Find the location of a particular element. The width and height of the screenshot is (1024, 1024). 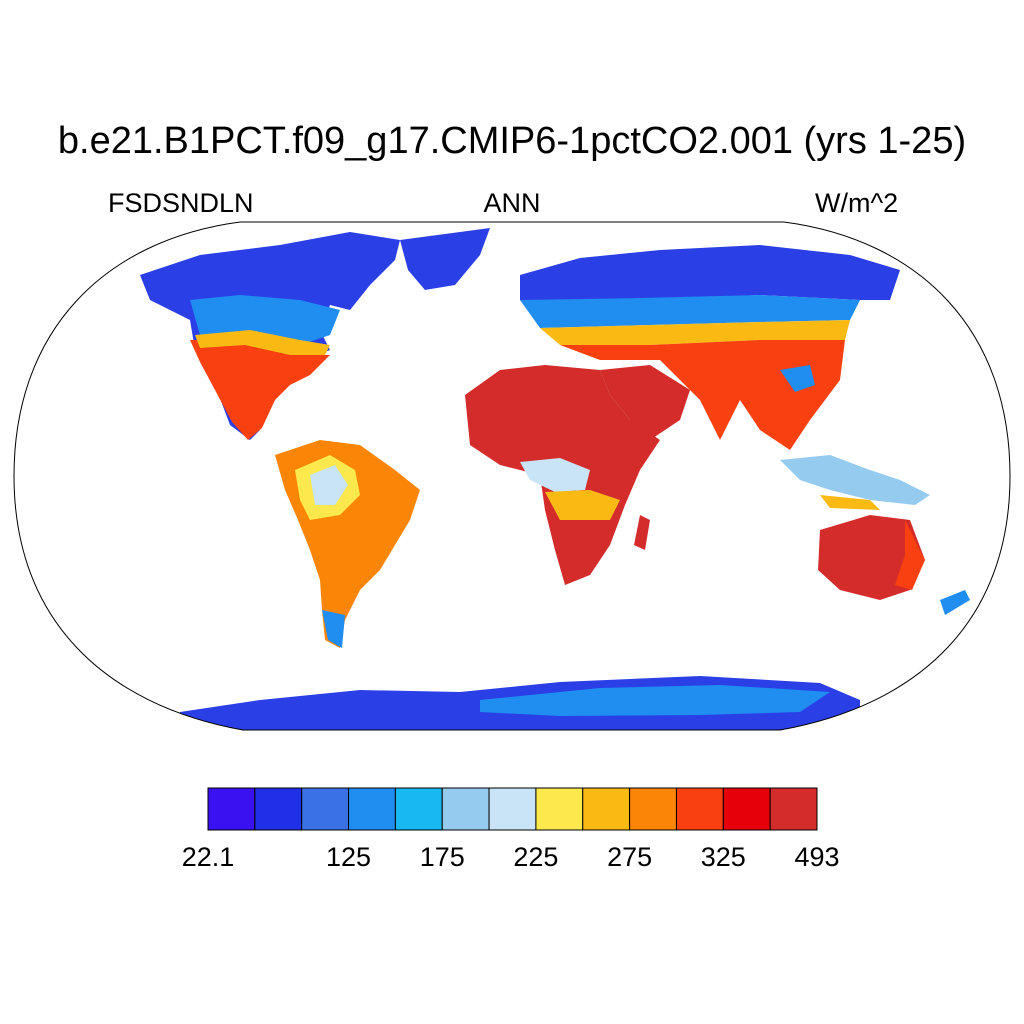

arabia-landmass is located at coordinates (645, 402).